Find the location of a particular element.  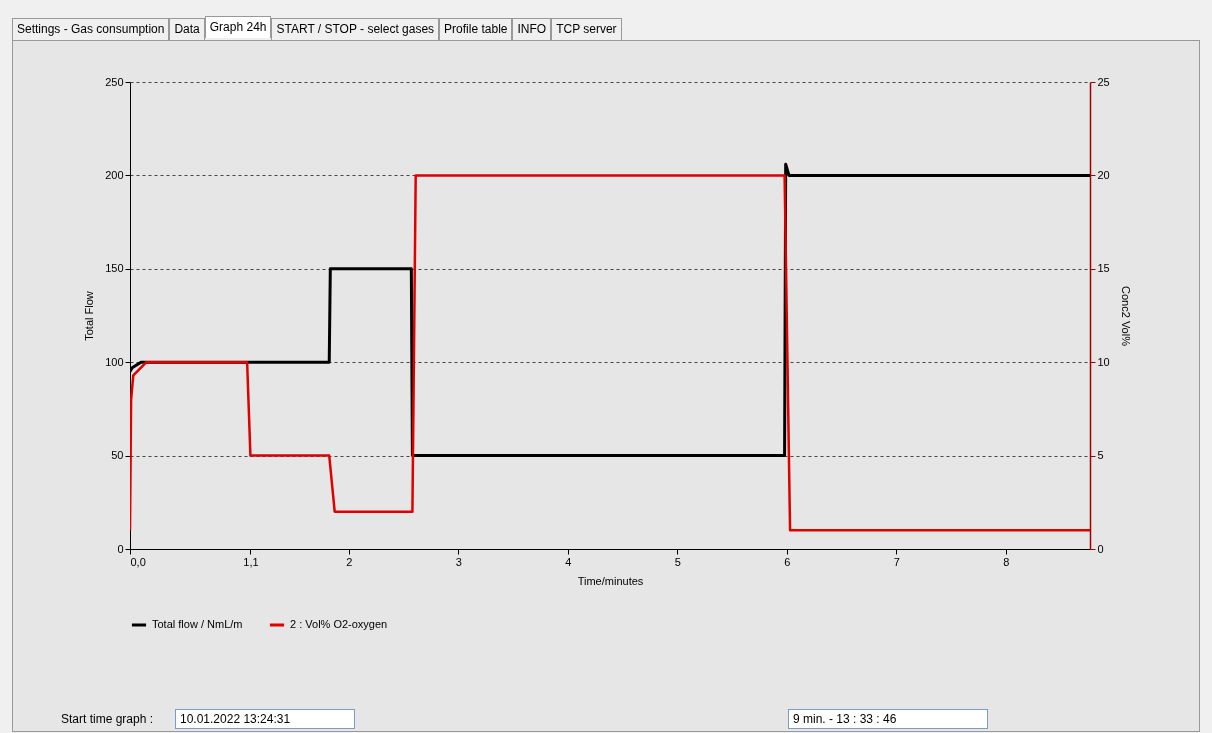

legend-label: 2 : Vol% O2-oxygen is located at coordinates (339, 624).